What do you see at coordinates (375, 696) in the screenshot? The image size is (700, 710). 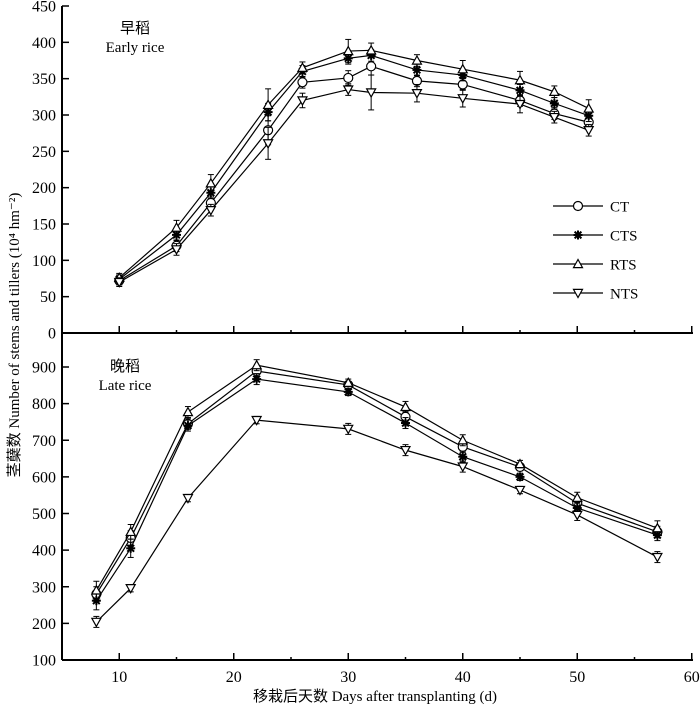 I see `x-axis-title: 移栽后天数 Days after transplanting (d)` at bounding box center [375, 696].